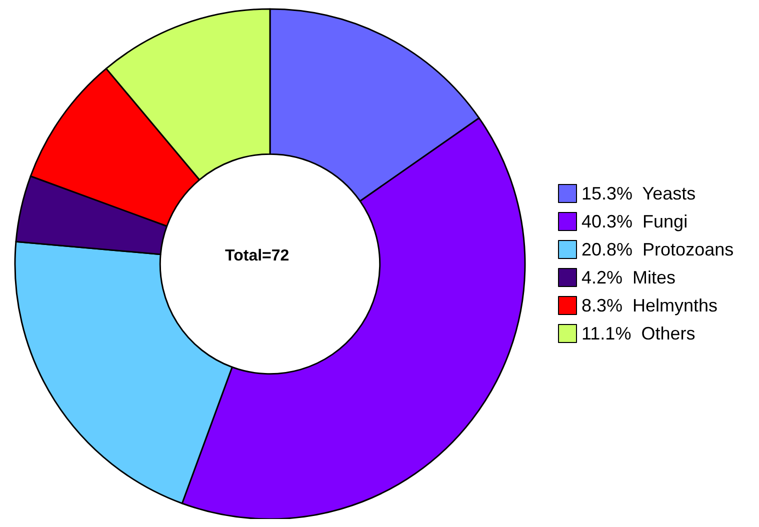  Describe the element at coordinates (650, 306) in the screenshot. I see `legend-label: 8.3% Helmynths` at that location.